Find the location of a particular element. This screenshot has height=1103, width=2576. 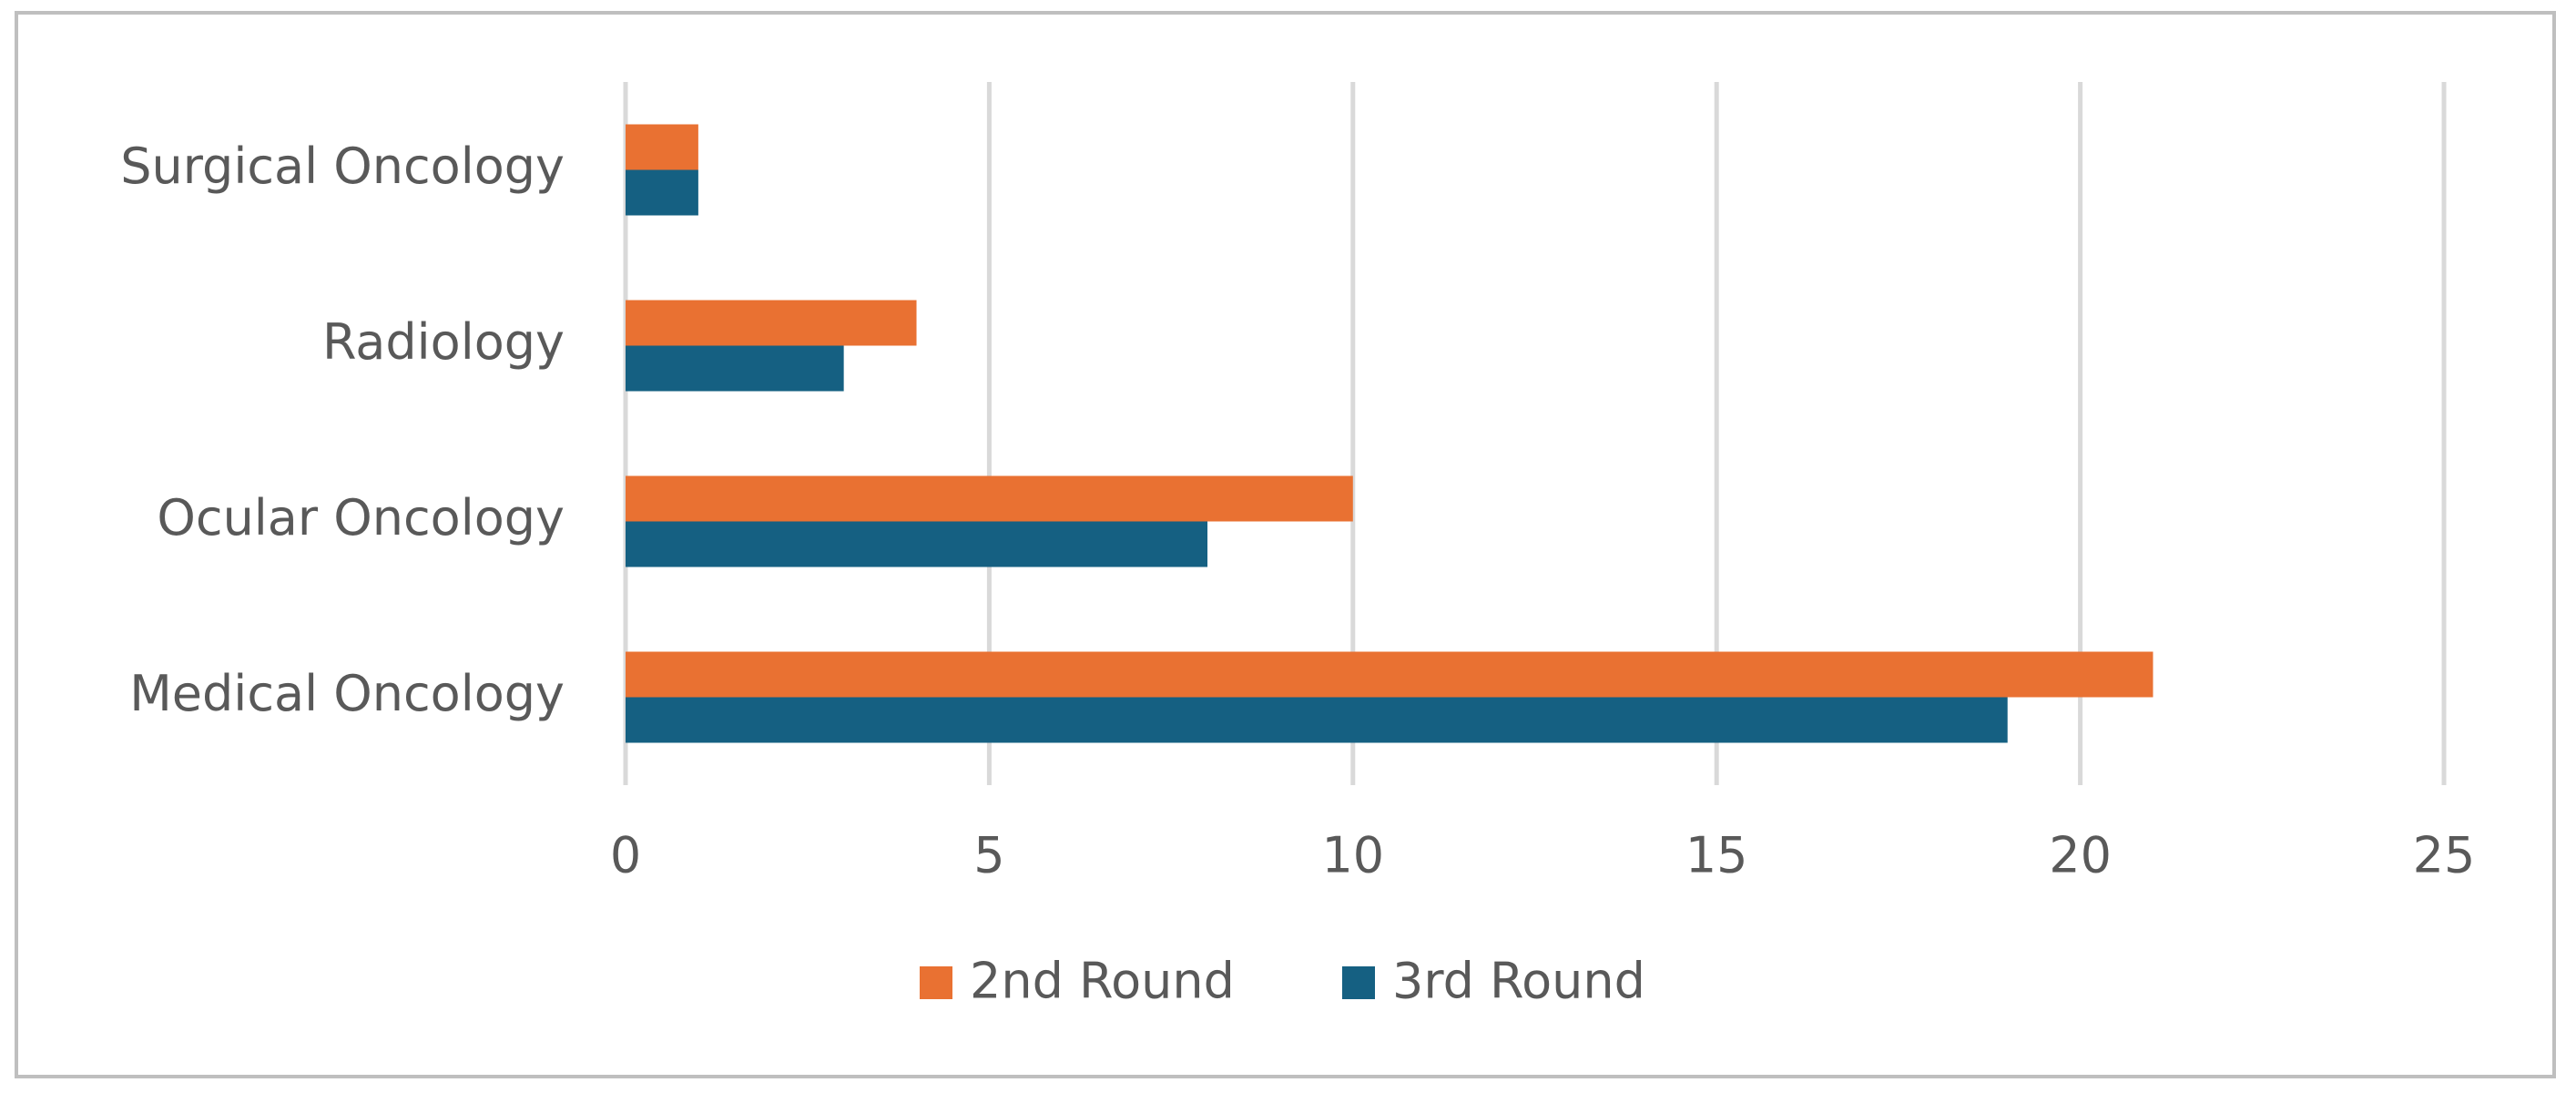

x-tick-label: 15 is located at coordinates (1716, 856).